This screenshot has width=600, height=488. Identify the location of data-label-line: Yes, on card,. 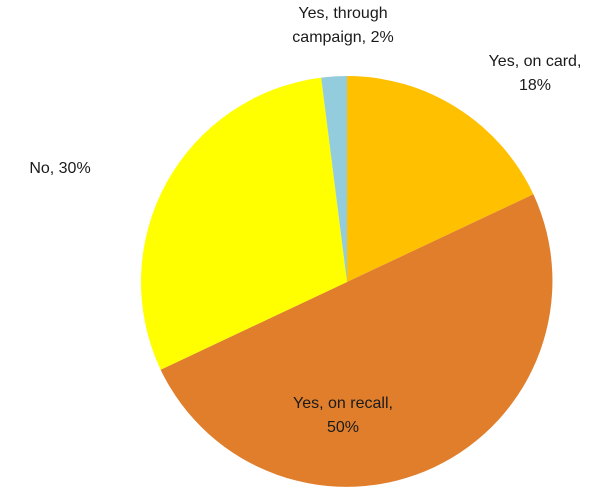
(535, 61).